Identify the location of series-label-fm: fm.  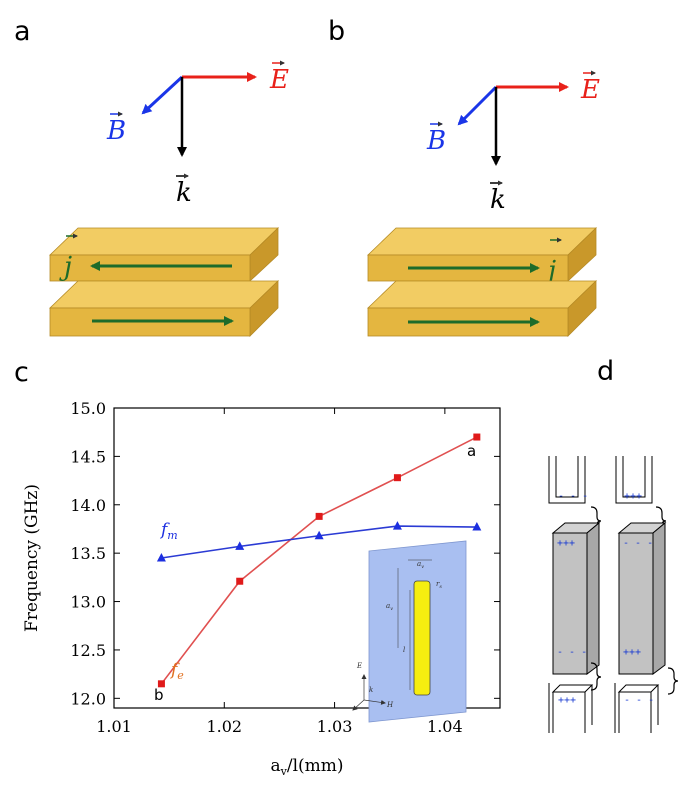
(168, 531).